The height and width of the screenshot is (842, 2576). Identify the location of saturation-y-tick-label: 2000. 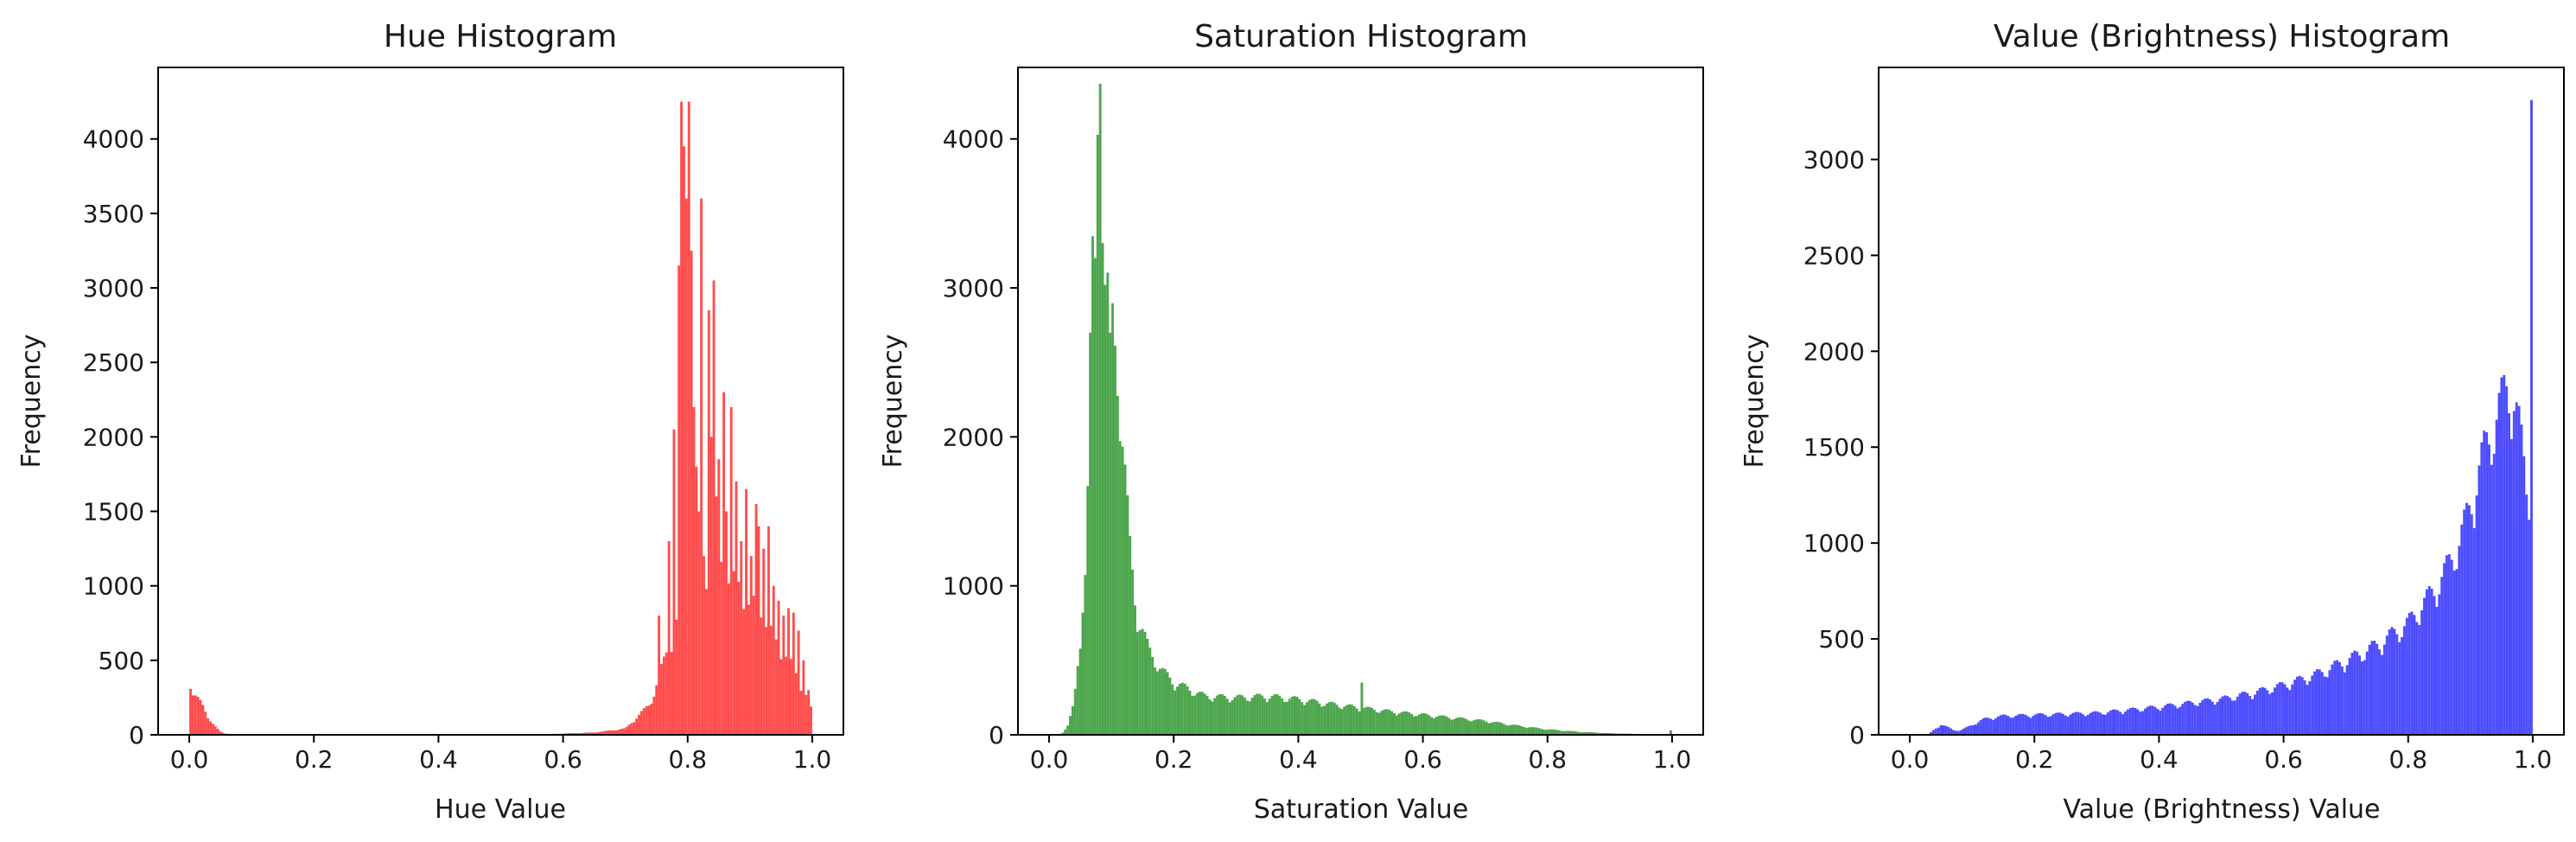
(974, 437).